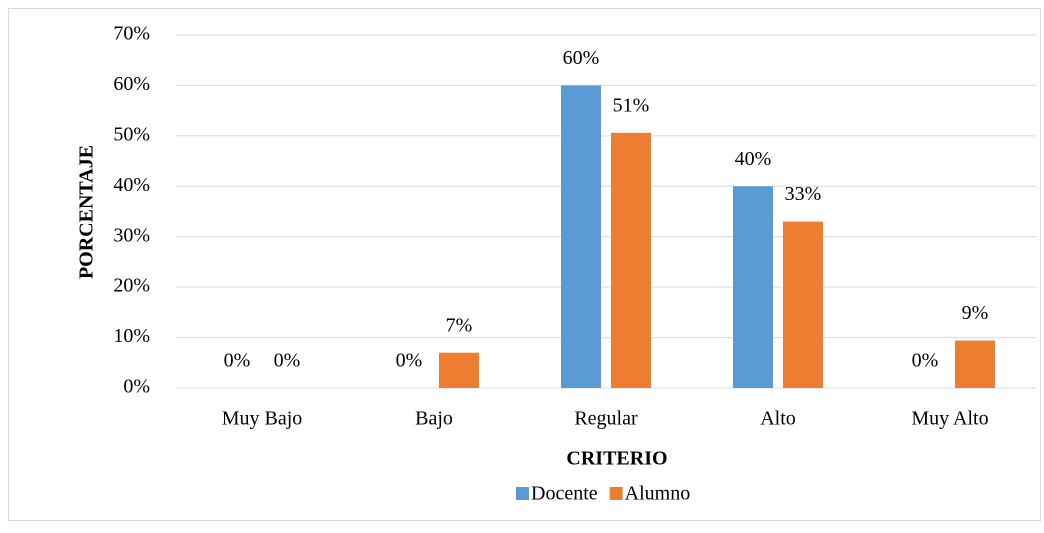  I want to click on y-tick-label: 0%, so click(136, 387).